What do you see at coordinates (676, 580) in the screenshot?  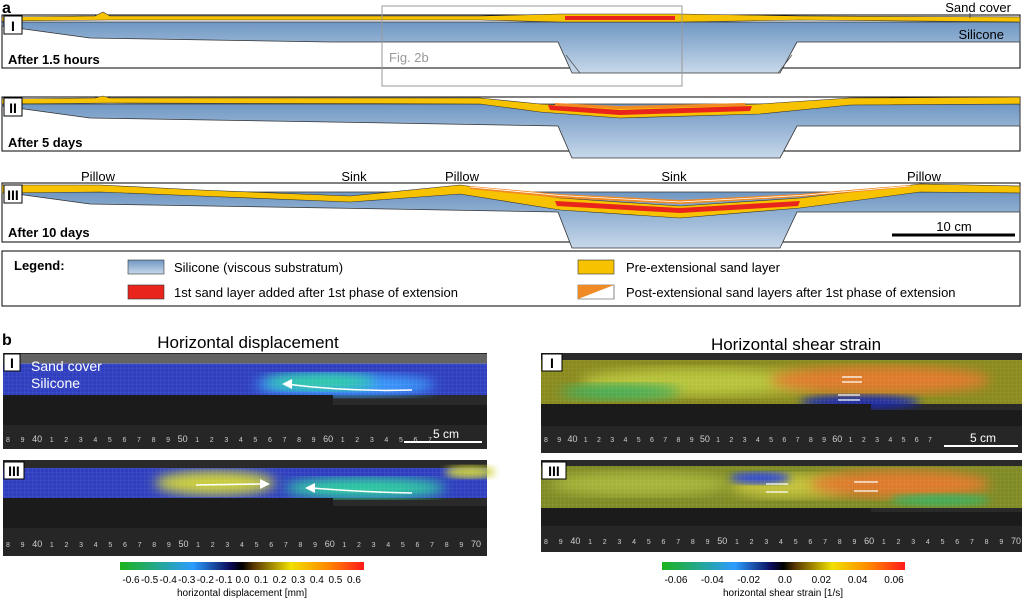 I see `colorbar-tick-label: -0.06` at bounding box center [676, 580].